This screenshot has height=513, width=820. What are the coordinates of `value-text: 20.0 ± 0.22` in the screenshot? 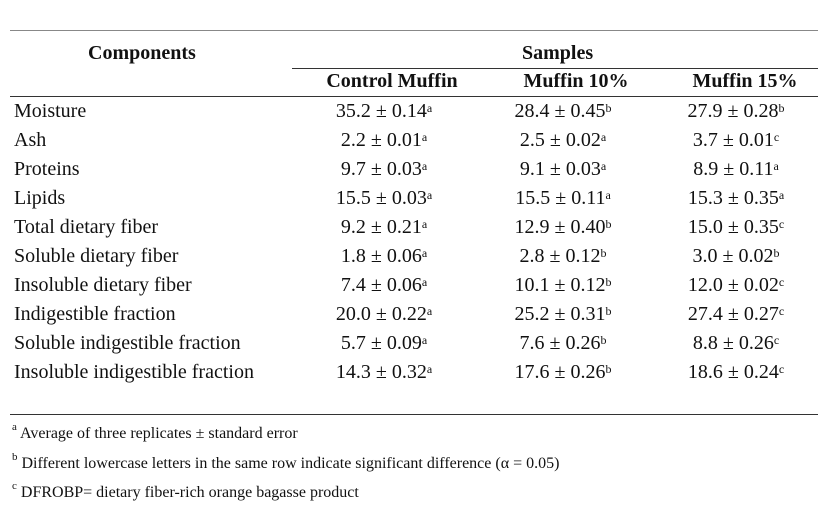 It's located at (381, 314).